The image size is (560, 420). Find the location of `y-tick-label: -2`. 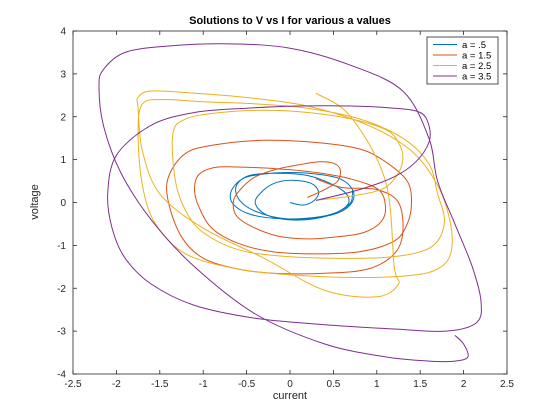

y-tick-label: -2 is located at coordinates (61, 289).